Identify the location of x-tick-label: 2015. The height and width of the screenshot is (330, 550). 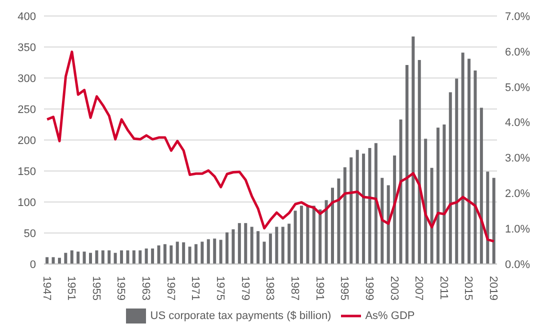
(468, 288).